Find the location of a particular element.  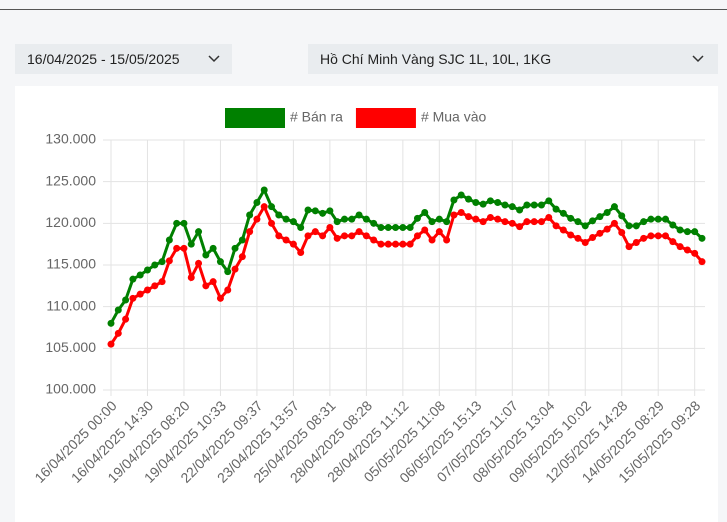

legend-swatch is located at coordinates (385, 118).